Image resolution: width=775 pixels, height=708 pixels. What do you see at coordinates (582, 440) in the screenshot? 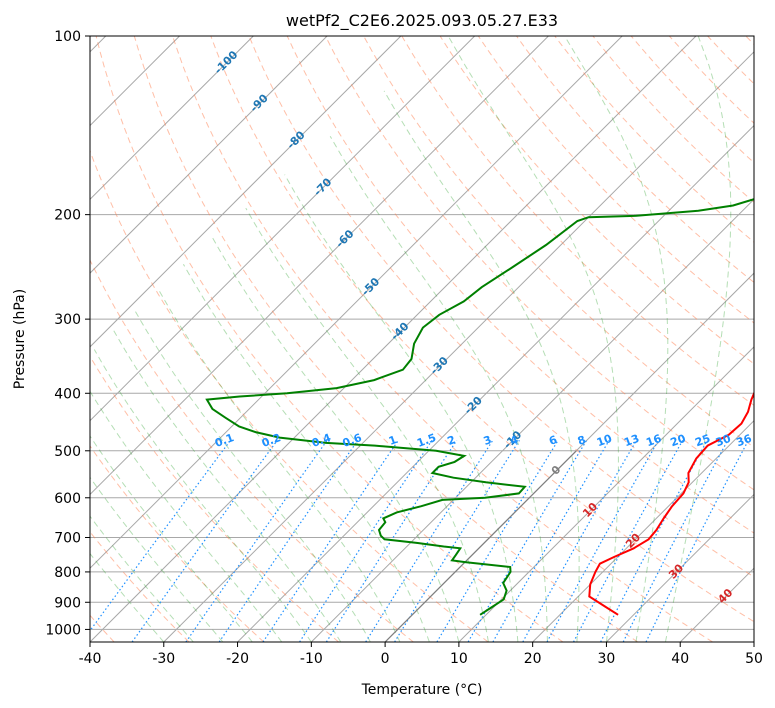
I see `mixing-ratio-label: 8` at bounding box center [582, 440].